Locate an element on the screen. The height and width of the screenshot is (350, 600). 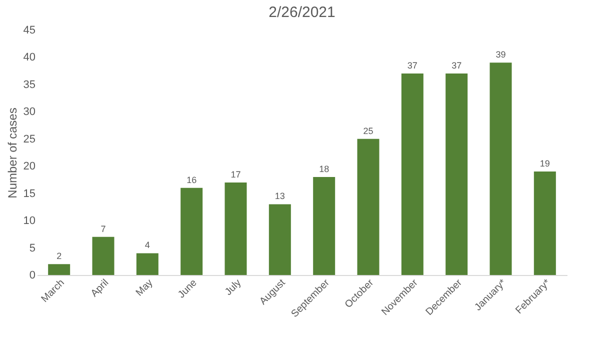
y-tick-label: 10 is located at coordinates (29, 221).